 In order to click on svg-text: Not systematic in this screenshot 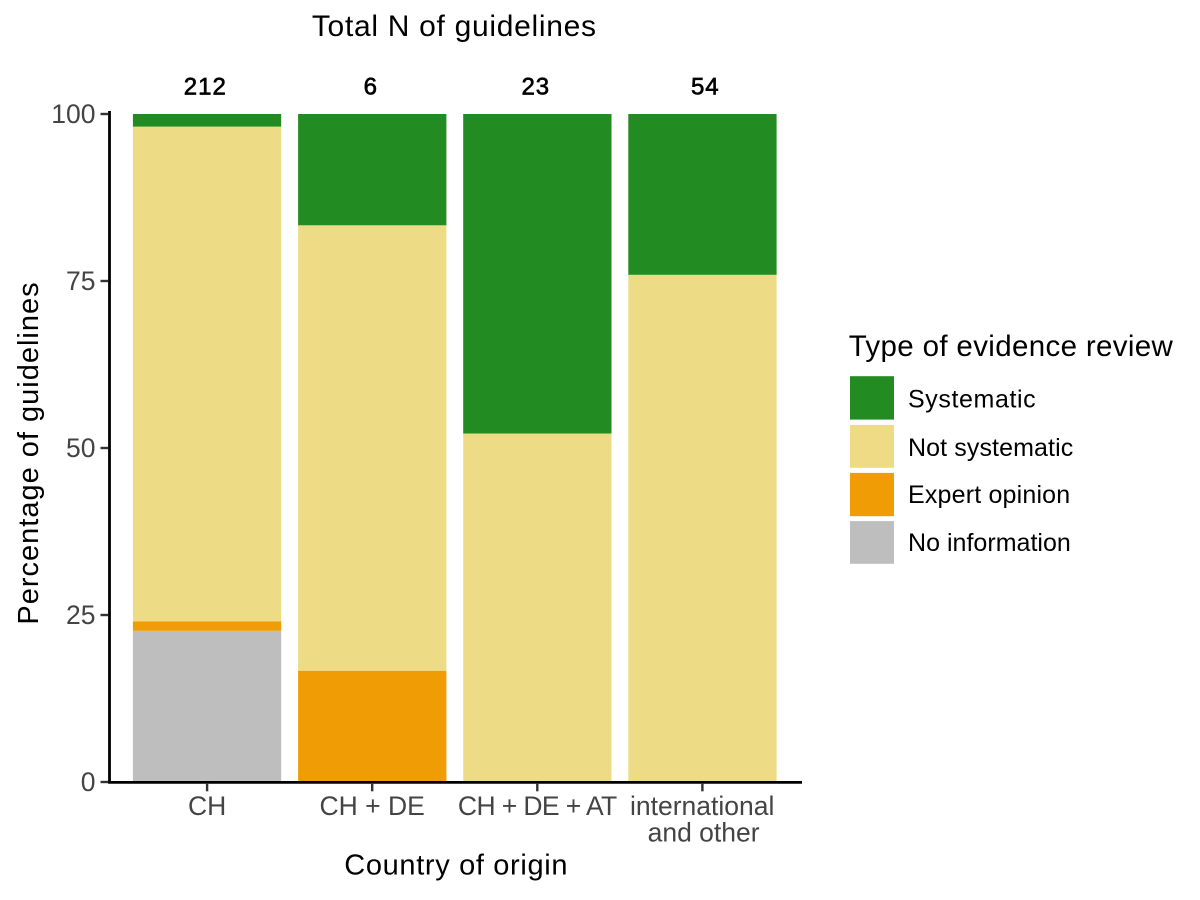, I will do `click(990, 448)`.